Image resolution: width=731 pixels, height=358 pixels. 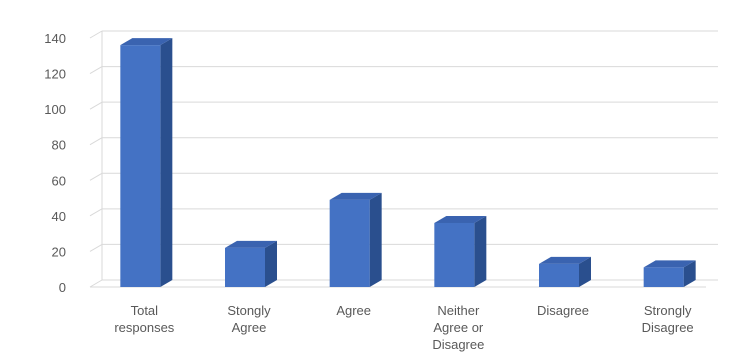 I want to click on y-tick-label: 60, so click(x=59, y=180).